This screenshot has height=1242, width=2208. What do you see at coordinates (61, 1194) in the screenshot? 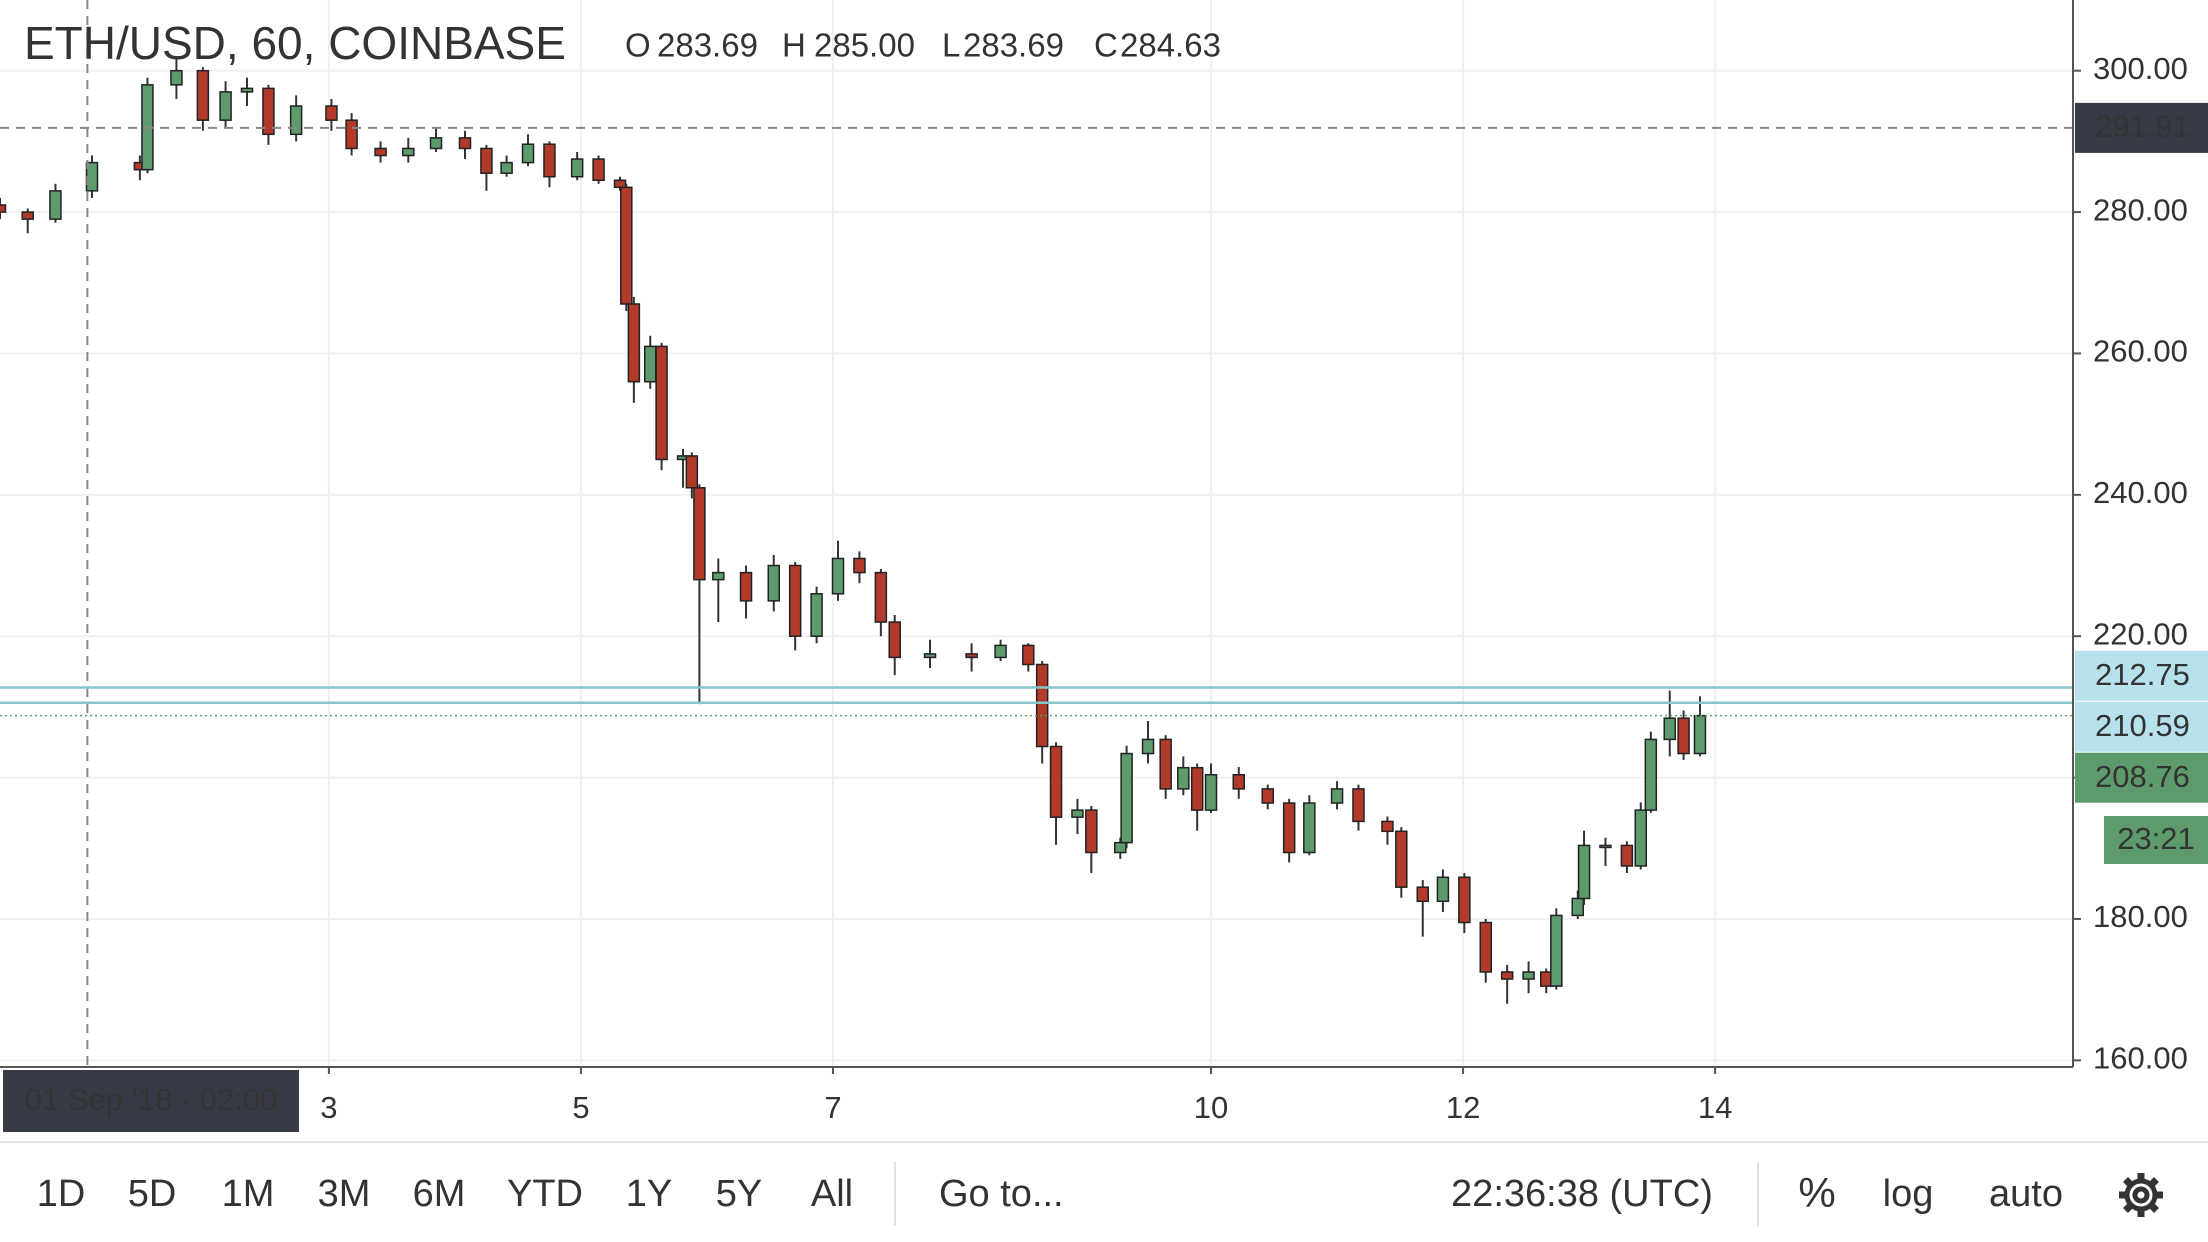
I see `range-button: 1D` at bounding box center [61, 1194].